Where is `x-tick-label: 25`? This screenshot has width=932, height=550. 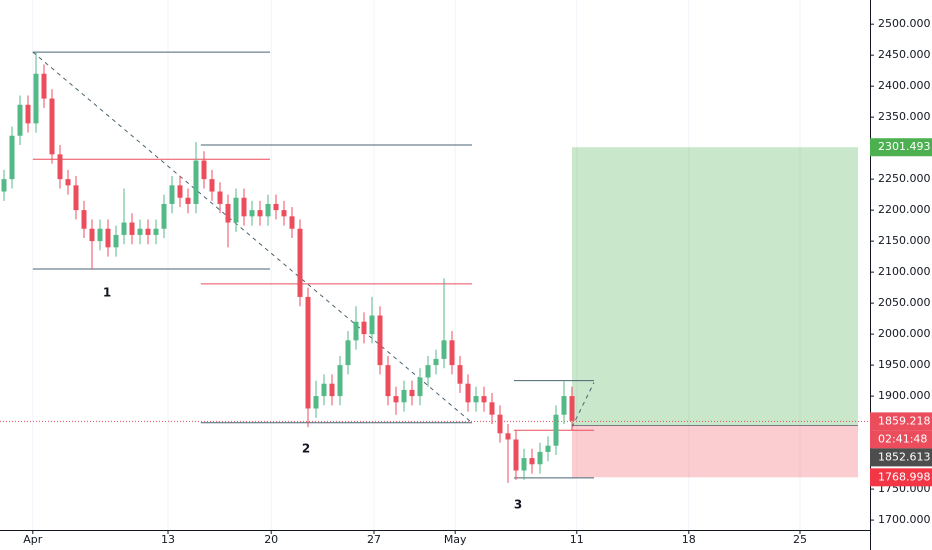
x-tick-label: 25 is located at coordinates (800, 539).